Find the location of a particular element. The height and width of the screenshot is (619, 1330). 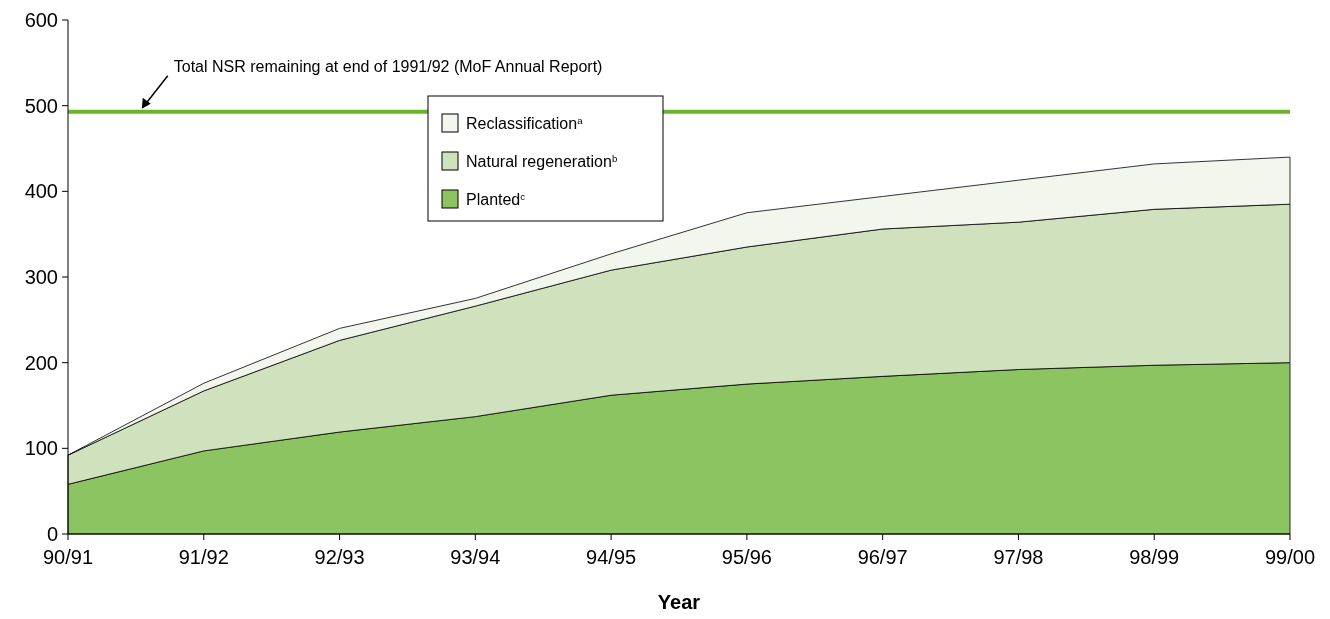

x-tick-label: 93/94 is located at coordinates (475, 557).